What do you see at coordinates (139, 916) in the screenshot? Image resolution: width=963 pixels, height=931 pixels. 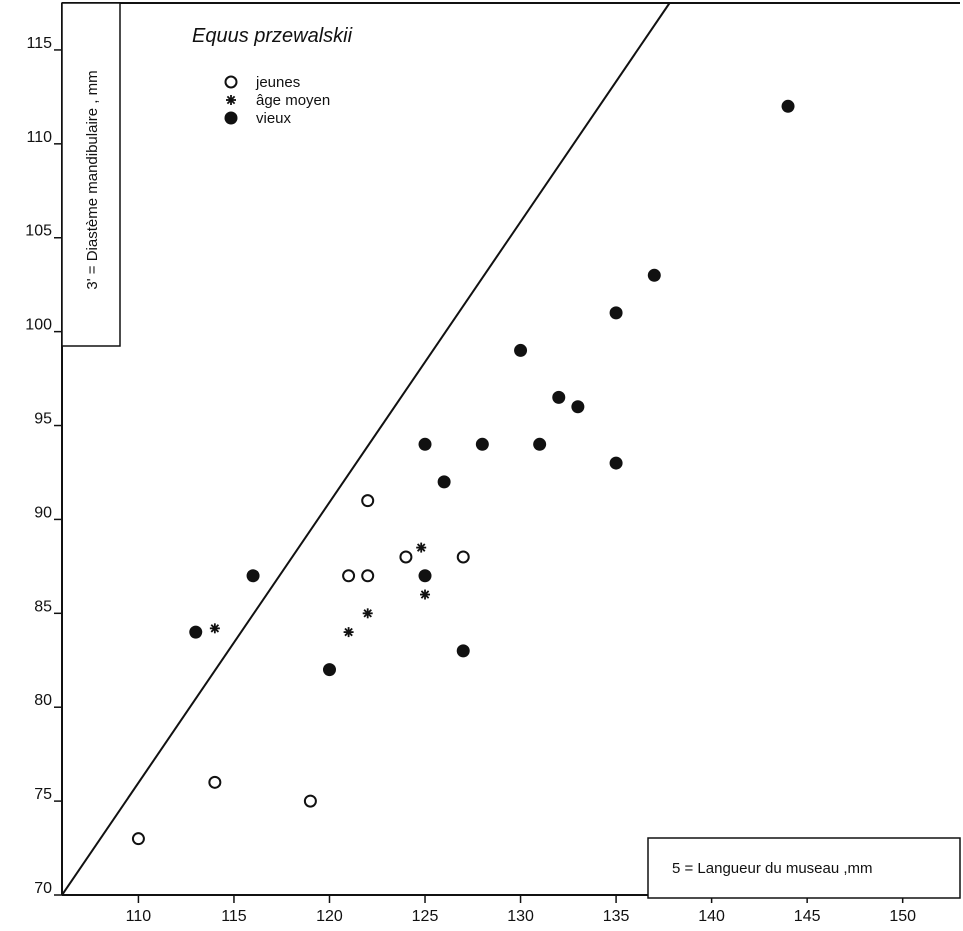 I see `x-tick-label: 110` at bounding box center [139, 916].